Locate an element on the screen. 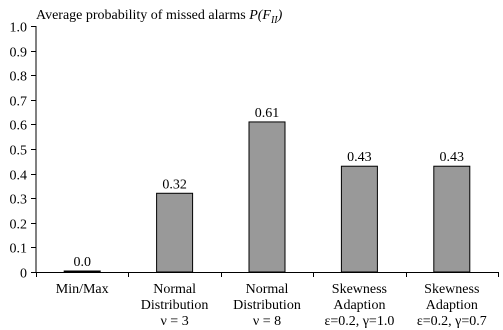 The image size is (503, 330). y-tick-label: 1.0 is located at coordinates (19, 28).